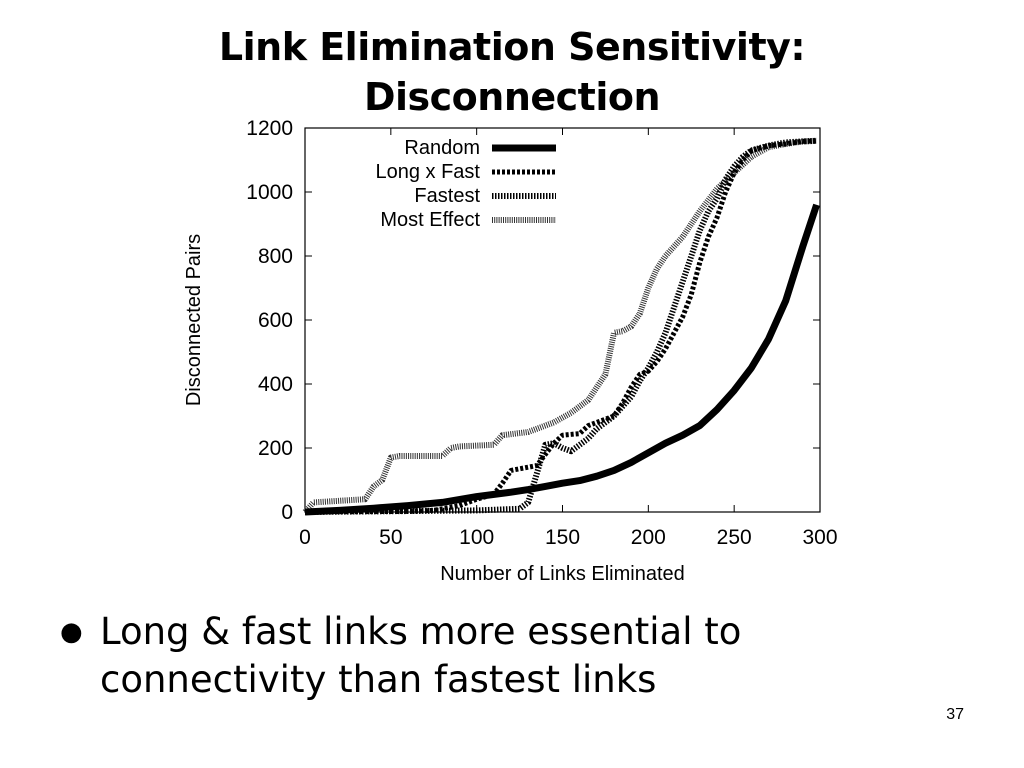 The width and height of the screenshot is (1024, 768). Describe the element at coordinates (430, 220) in the screenshot. I see `legend-label-most-effect: Most Effect` at that location.